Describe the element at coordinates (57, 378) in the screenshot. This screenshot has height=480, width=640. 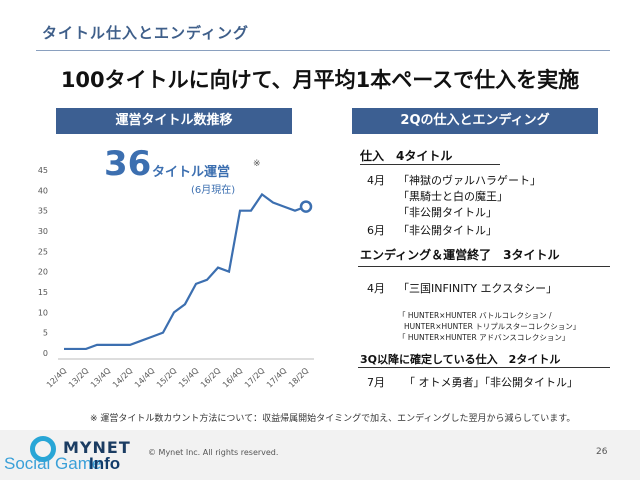
I see `x-tick-label: 12/4Q` at that location.